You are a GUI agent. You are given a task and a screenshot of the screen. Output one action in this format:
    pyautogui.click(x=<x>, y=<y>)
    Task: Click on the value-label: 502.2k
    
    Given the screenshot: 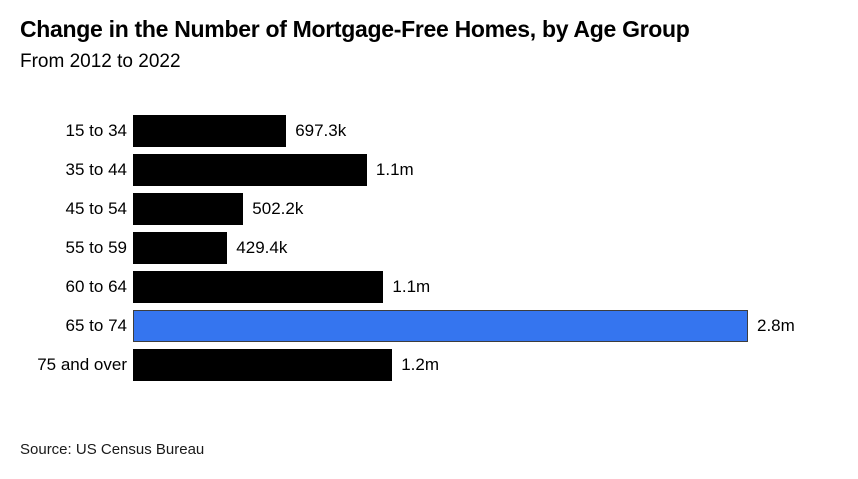 What is the action you would take?
    pyautogui.click(x=278, y=208)
    